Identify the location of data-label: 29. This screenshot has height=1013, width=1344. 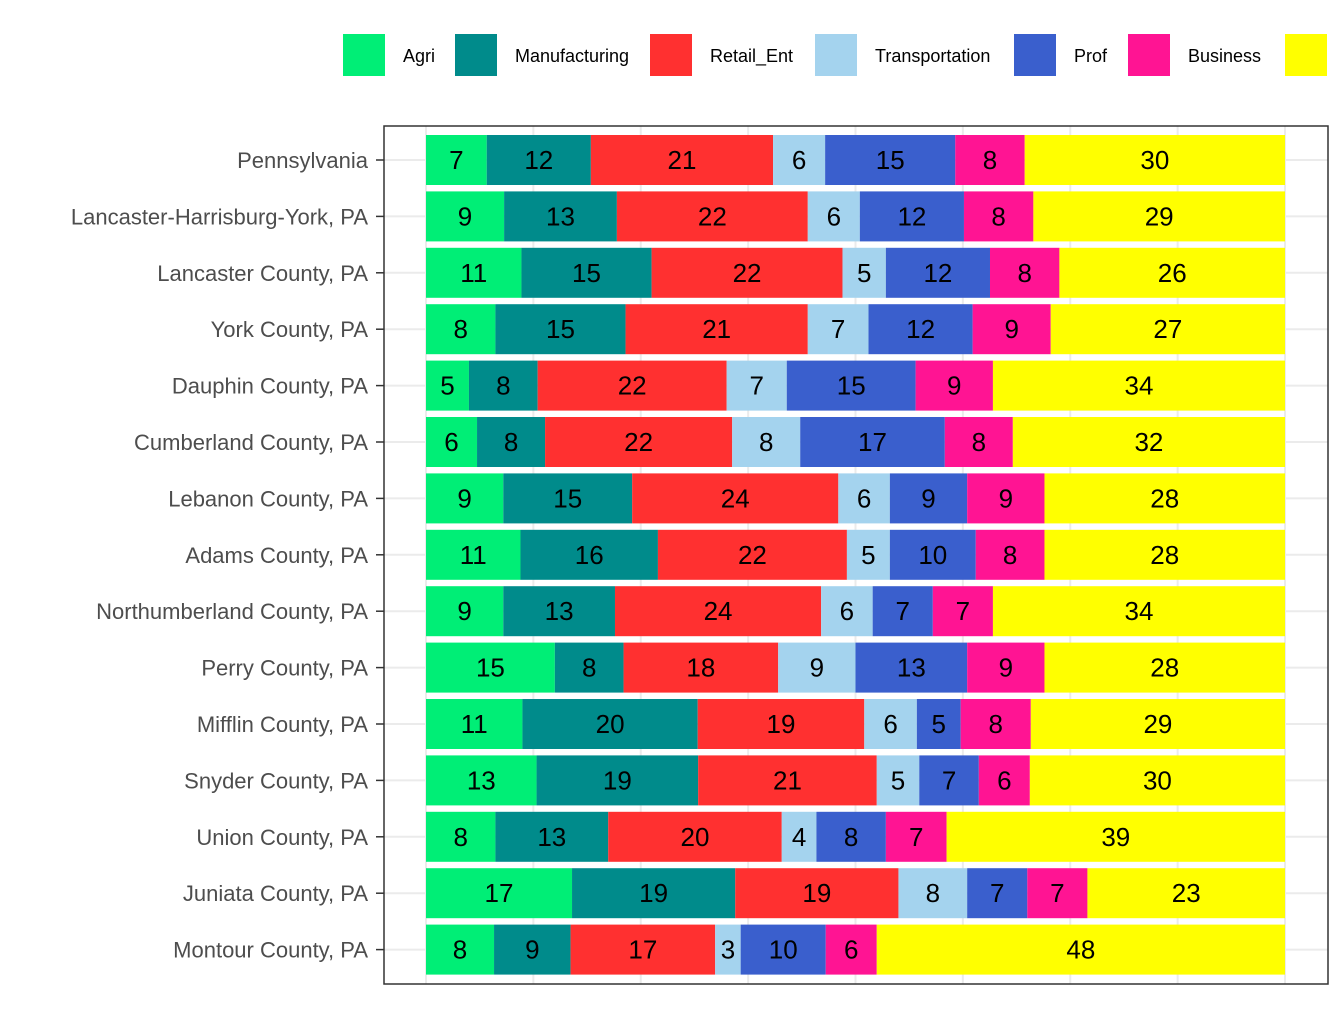
(1159, 216).